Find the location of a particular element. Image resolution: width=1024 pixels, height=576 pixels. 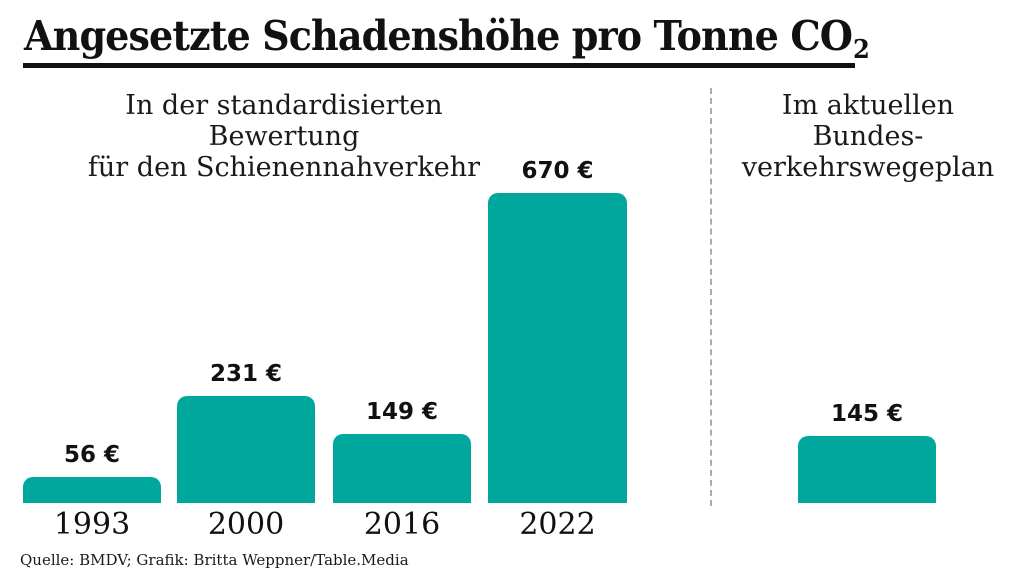

bar-group-2022: 670 € is located at coordinates (557, 330).